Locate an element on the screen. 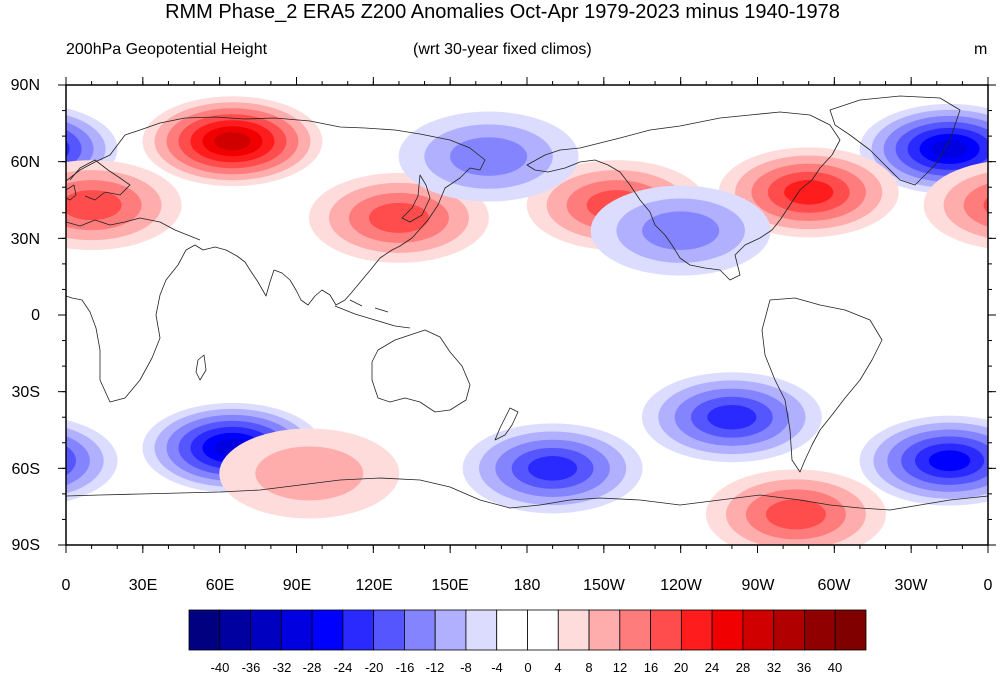 The width and height of the screenshot is (1005, 676). colorbar-label: 12 is located at coordinates (620, 667).